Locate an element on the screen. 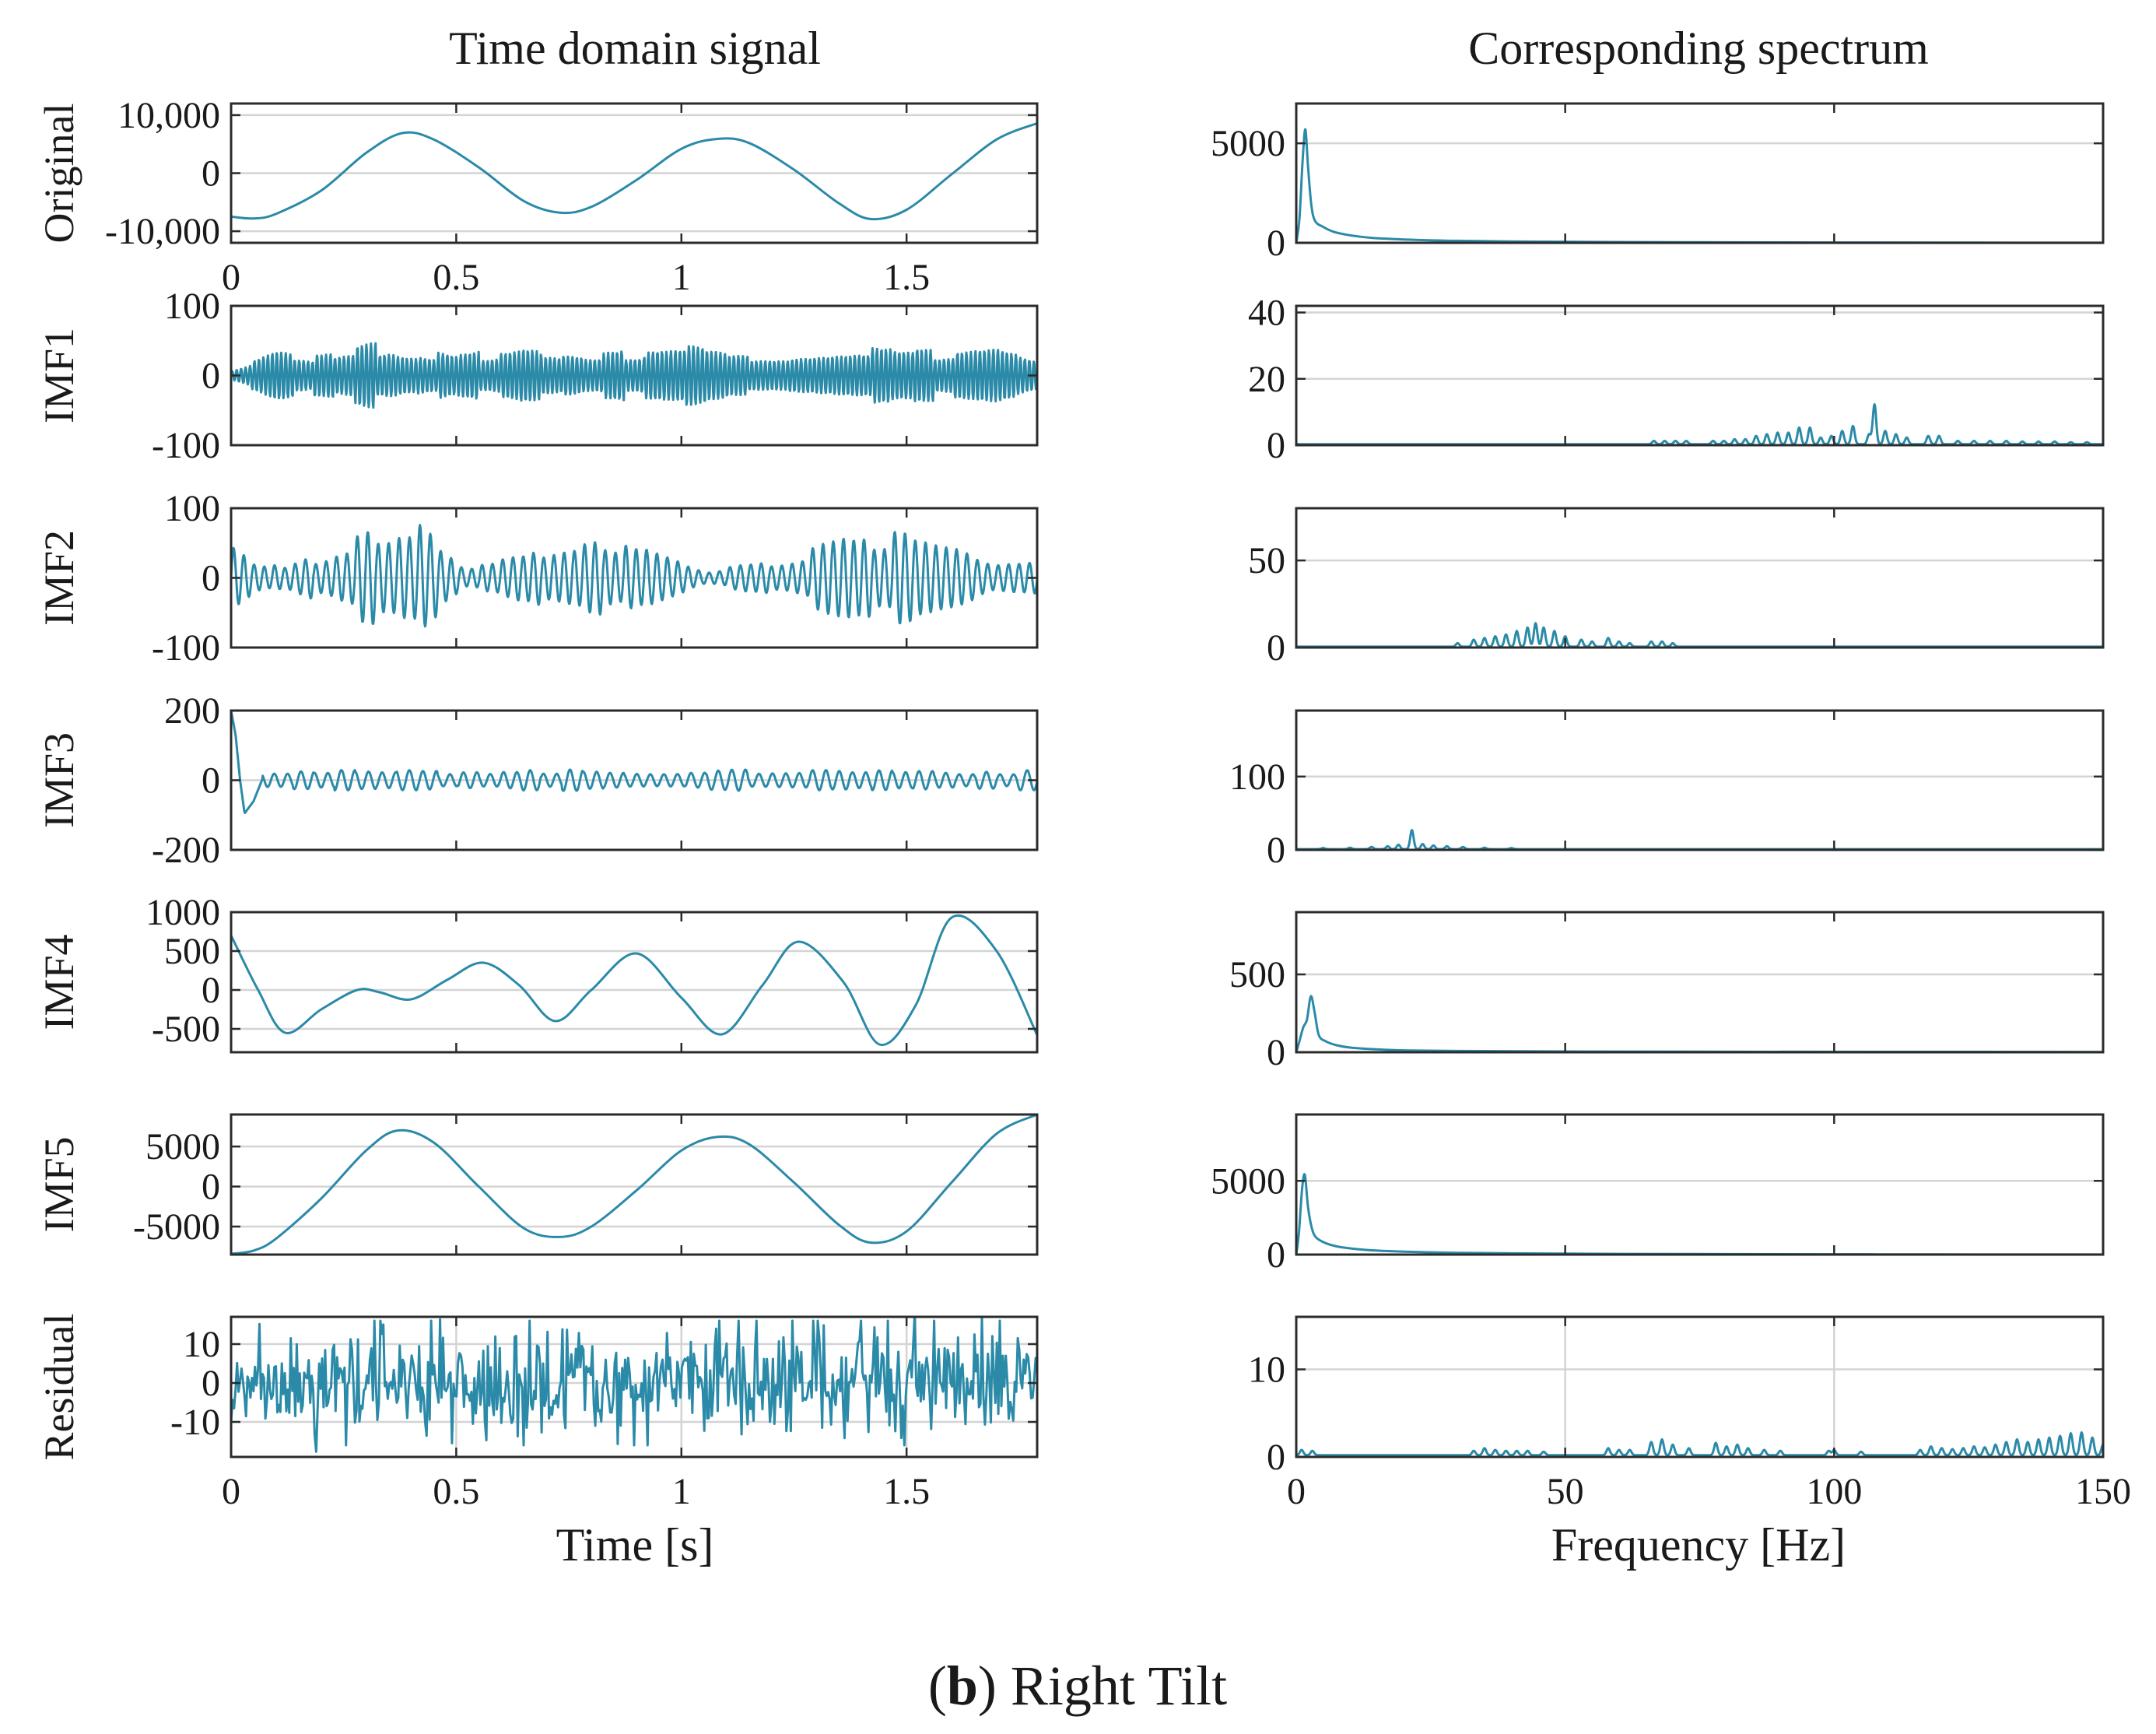  time-imf1-panel: 100 0 -100 IMF1 is located at coordinates (537, 376).